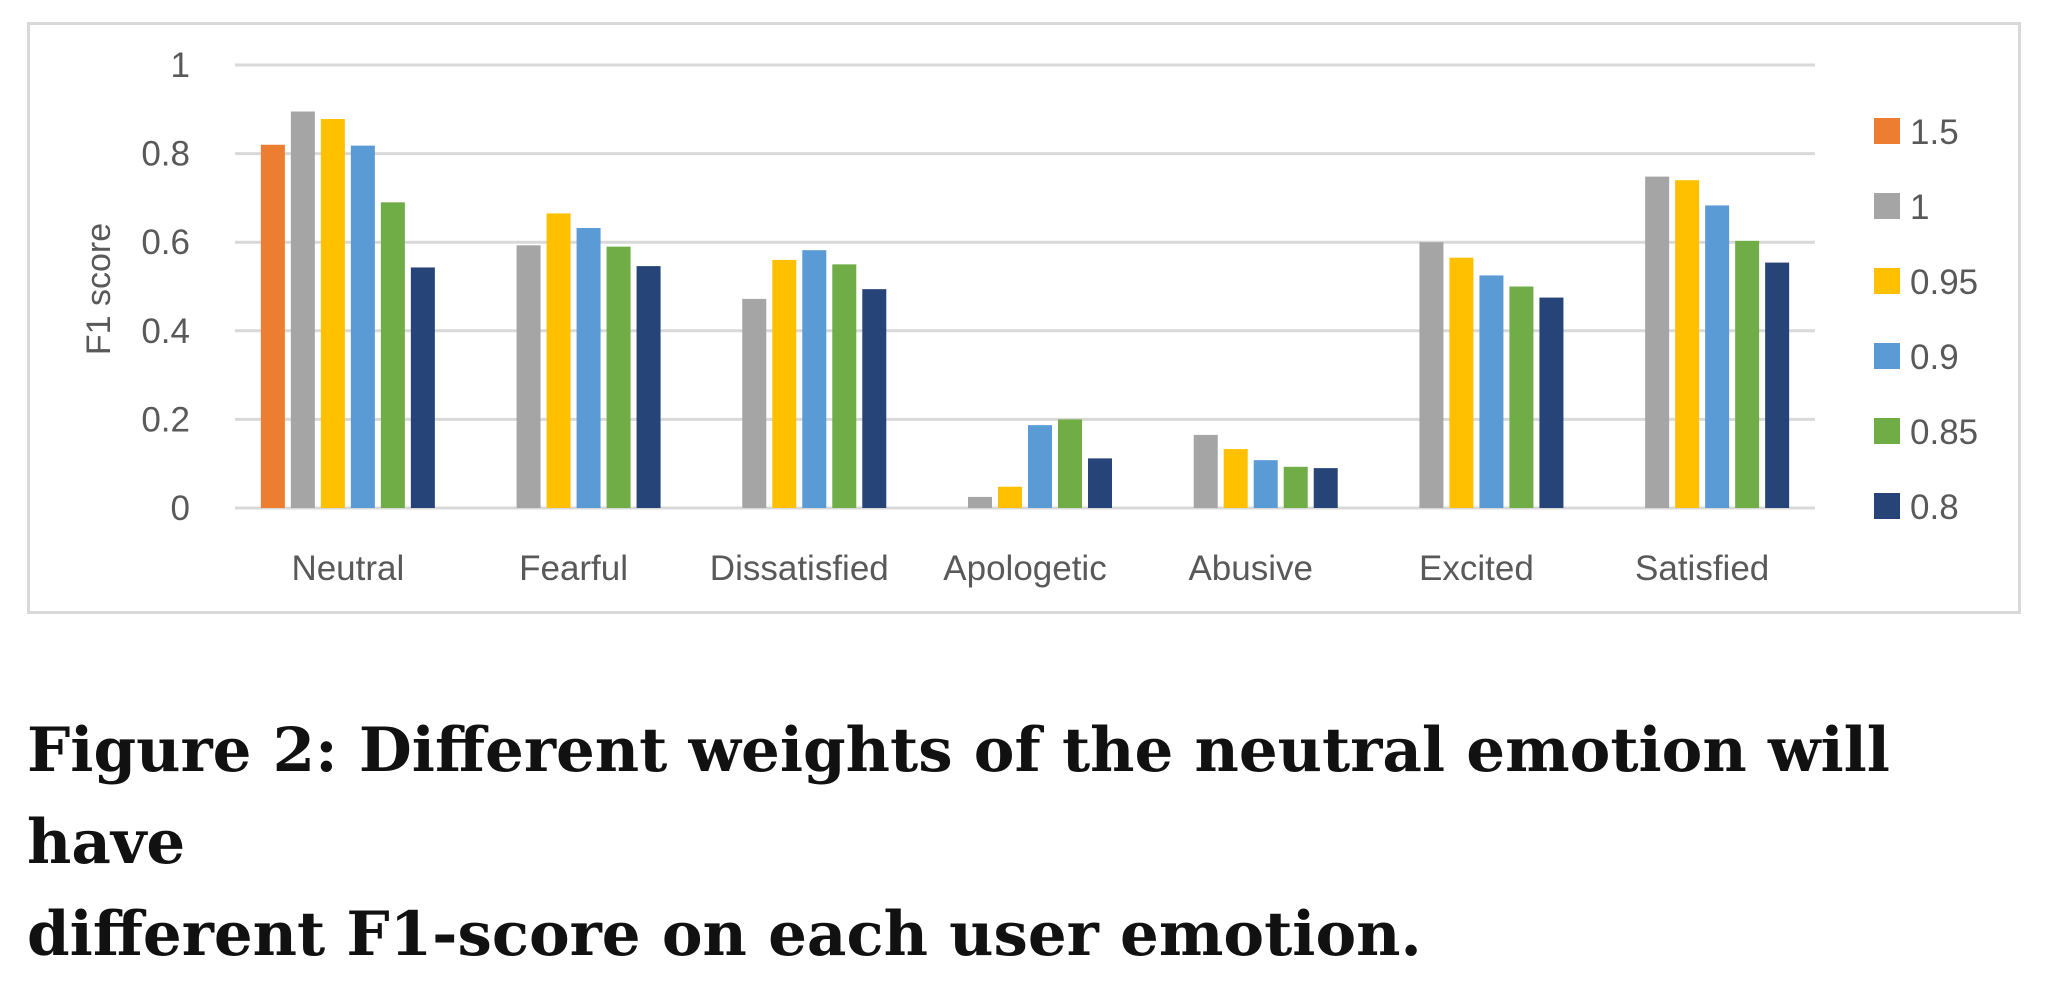  Describe the element at coordinates (1024, 568) in the screenshot. I see `x-tick-label: Apologetic` at that location.